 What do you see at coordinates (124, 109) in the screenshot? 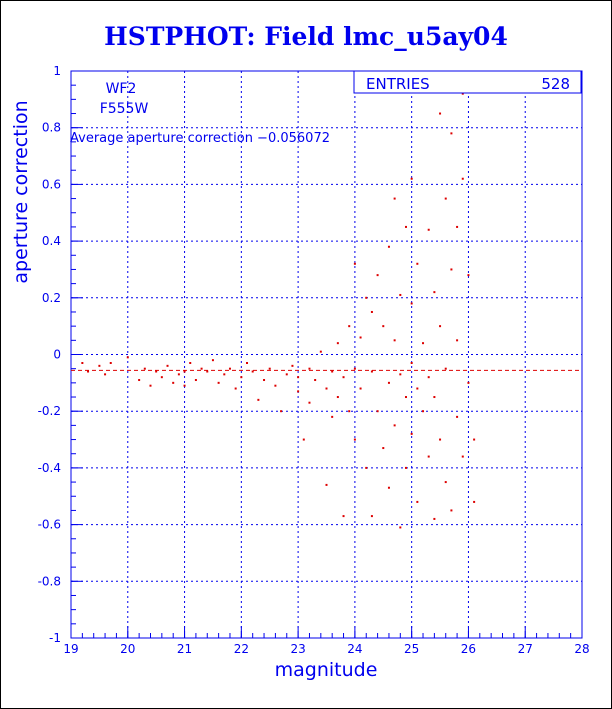
I see `filter-label: F555W` at bounding box center [124, 109].